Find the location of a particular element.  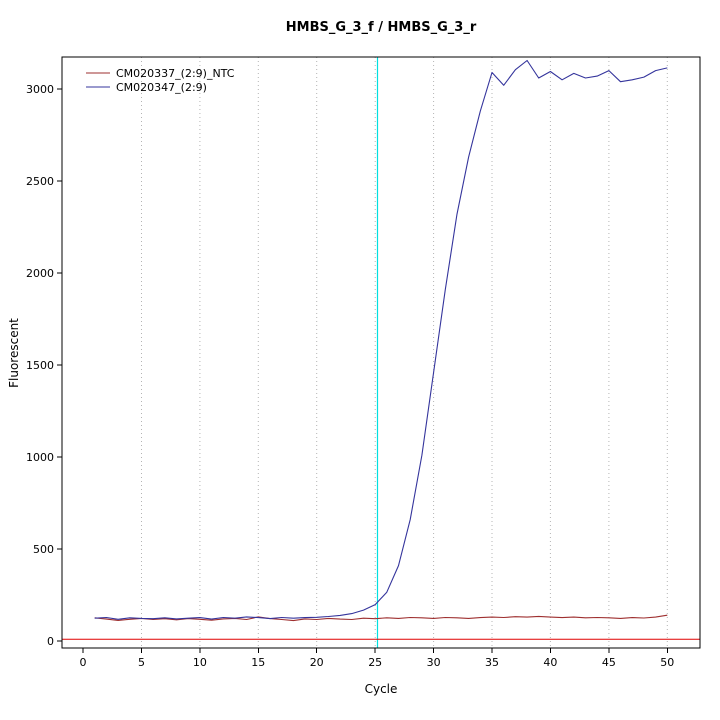

legend-label: CM020337_(2:9)_NTC is located at coordinates (175, 73).